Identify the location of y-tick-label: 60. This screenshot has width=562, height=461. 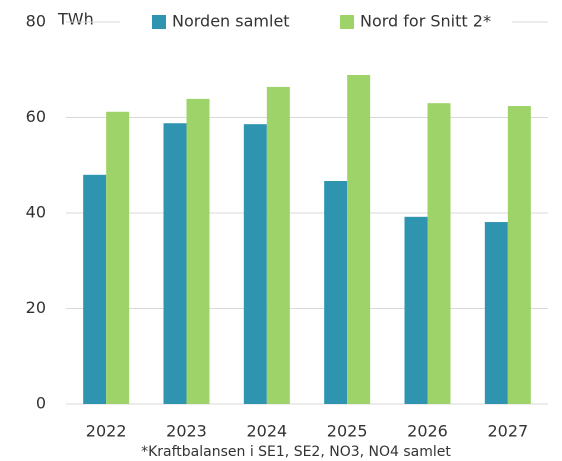
(36, 116).